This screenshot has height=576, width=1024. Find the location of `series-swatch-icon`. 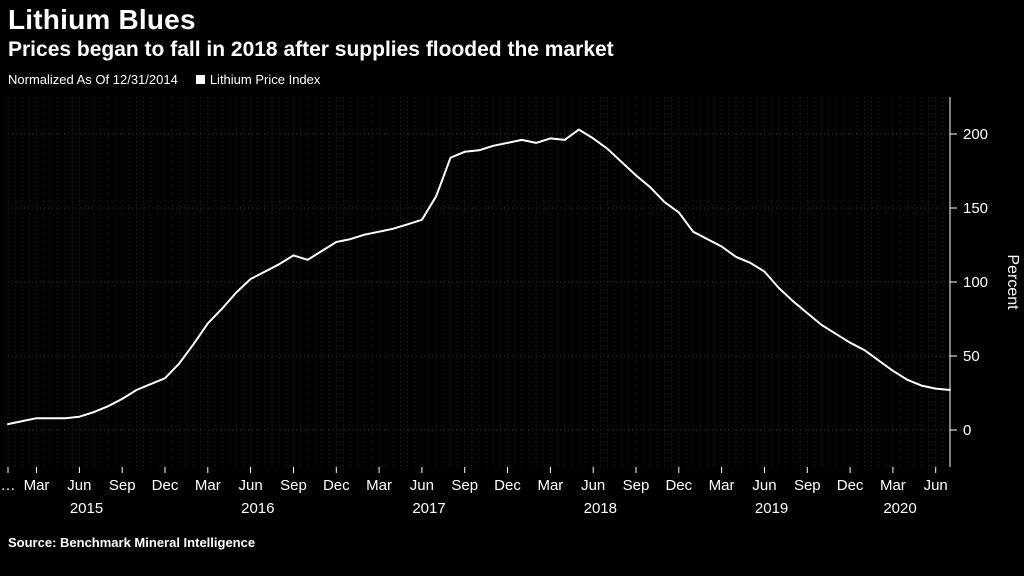

series-swatch-icon is located at coordinates (200, 80).